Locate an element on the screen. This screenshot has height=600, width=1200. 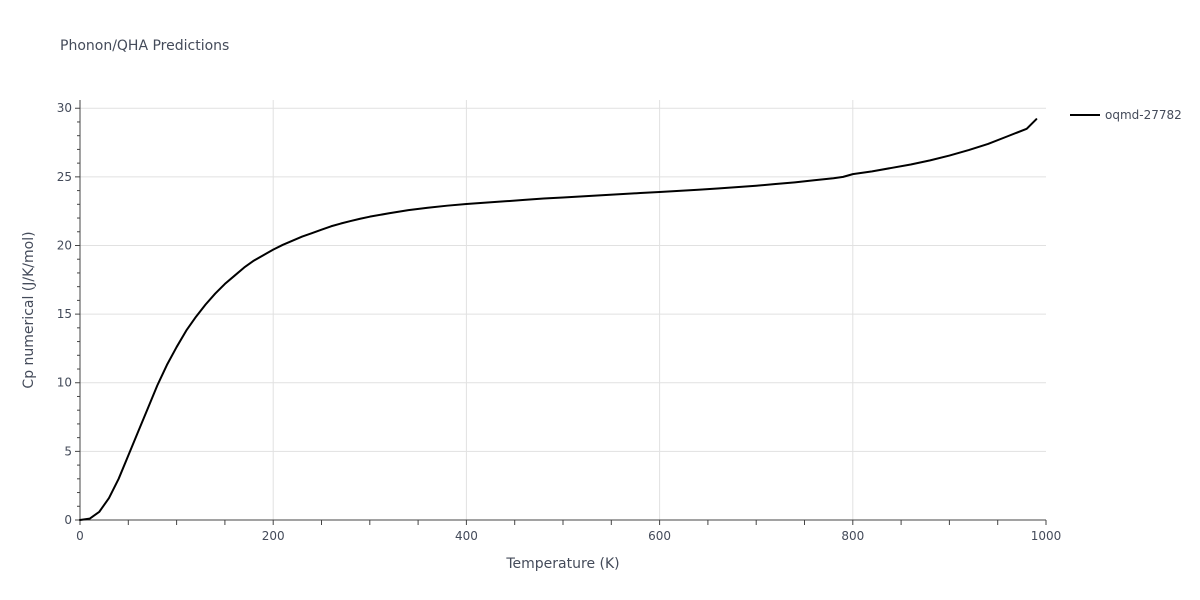
chart-title: Phonon/QHA Predictions is located at coordinates (144, 46).